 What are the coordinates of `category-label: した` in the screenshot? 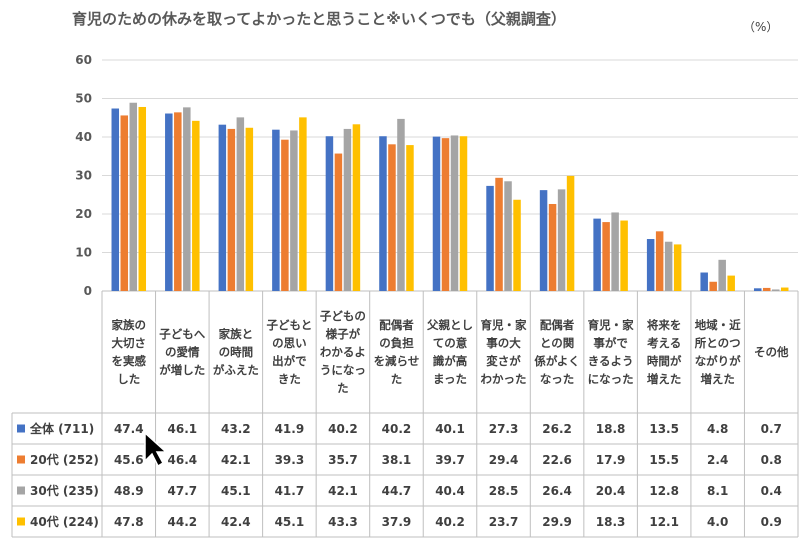 It's located at (128, 379).